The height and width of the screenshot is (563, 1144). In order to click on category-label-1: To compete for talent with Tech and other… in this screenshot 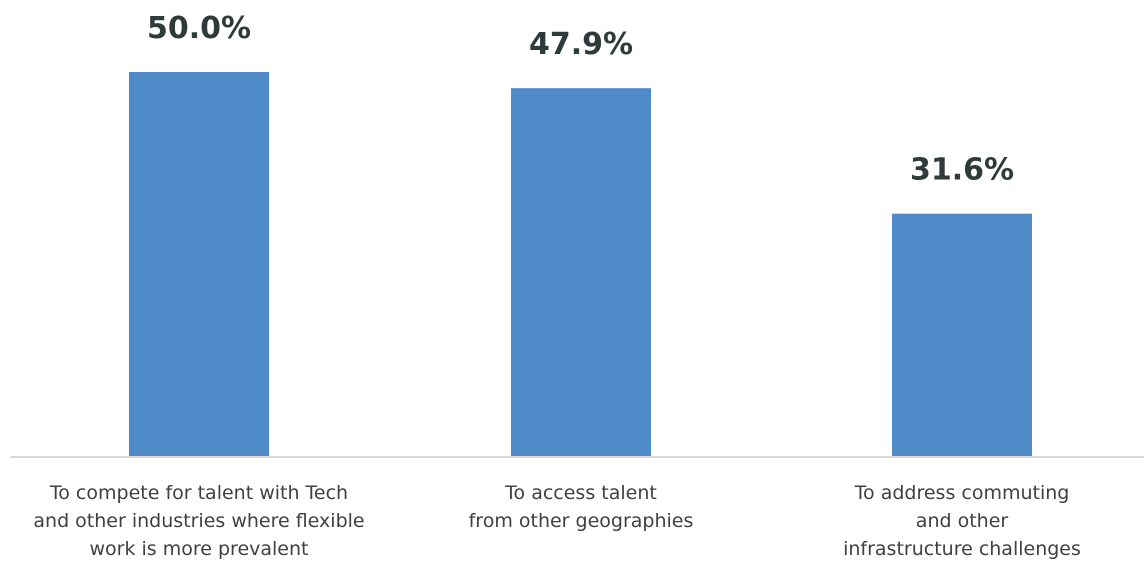, I will do `click(198, 521)`.